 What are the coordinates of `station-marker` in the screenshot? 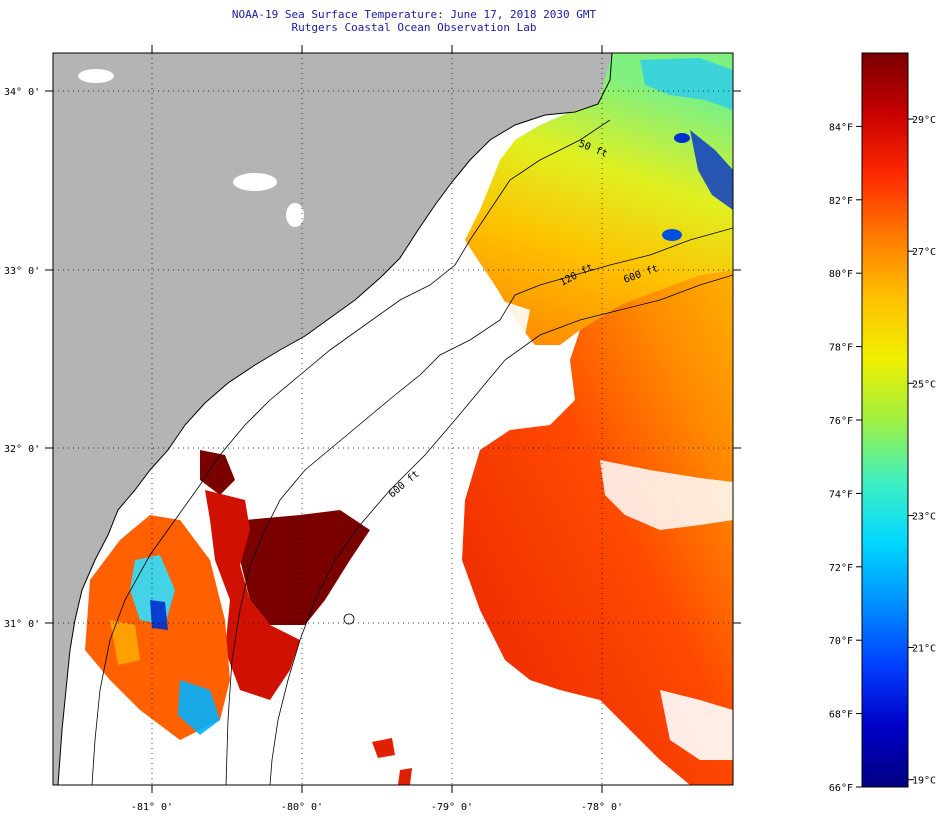 It's located at (349, 619).